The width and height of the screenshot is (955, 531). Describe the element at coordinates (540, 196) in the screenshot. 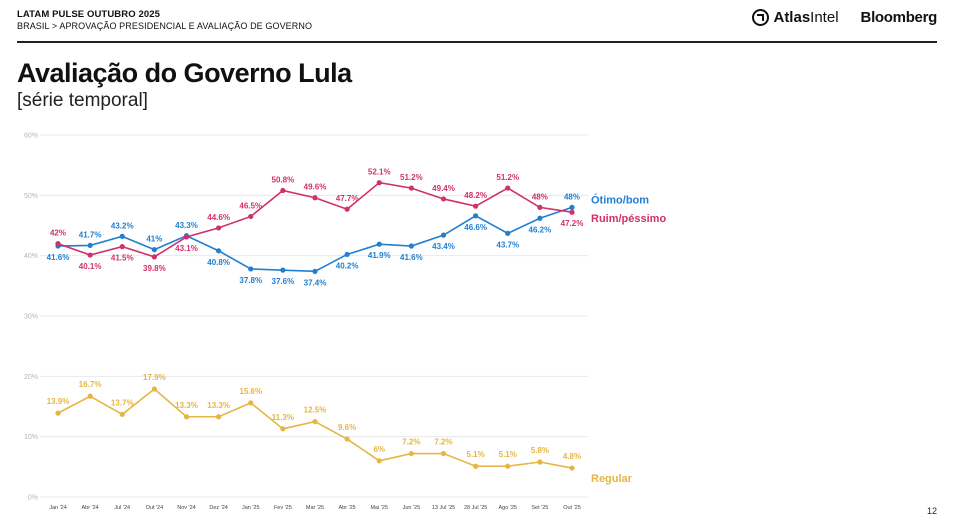

I see `data-label: 48%` at that location.